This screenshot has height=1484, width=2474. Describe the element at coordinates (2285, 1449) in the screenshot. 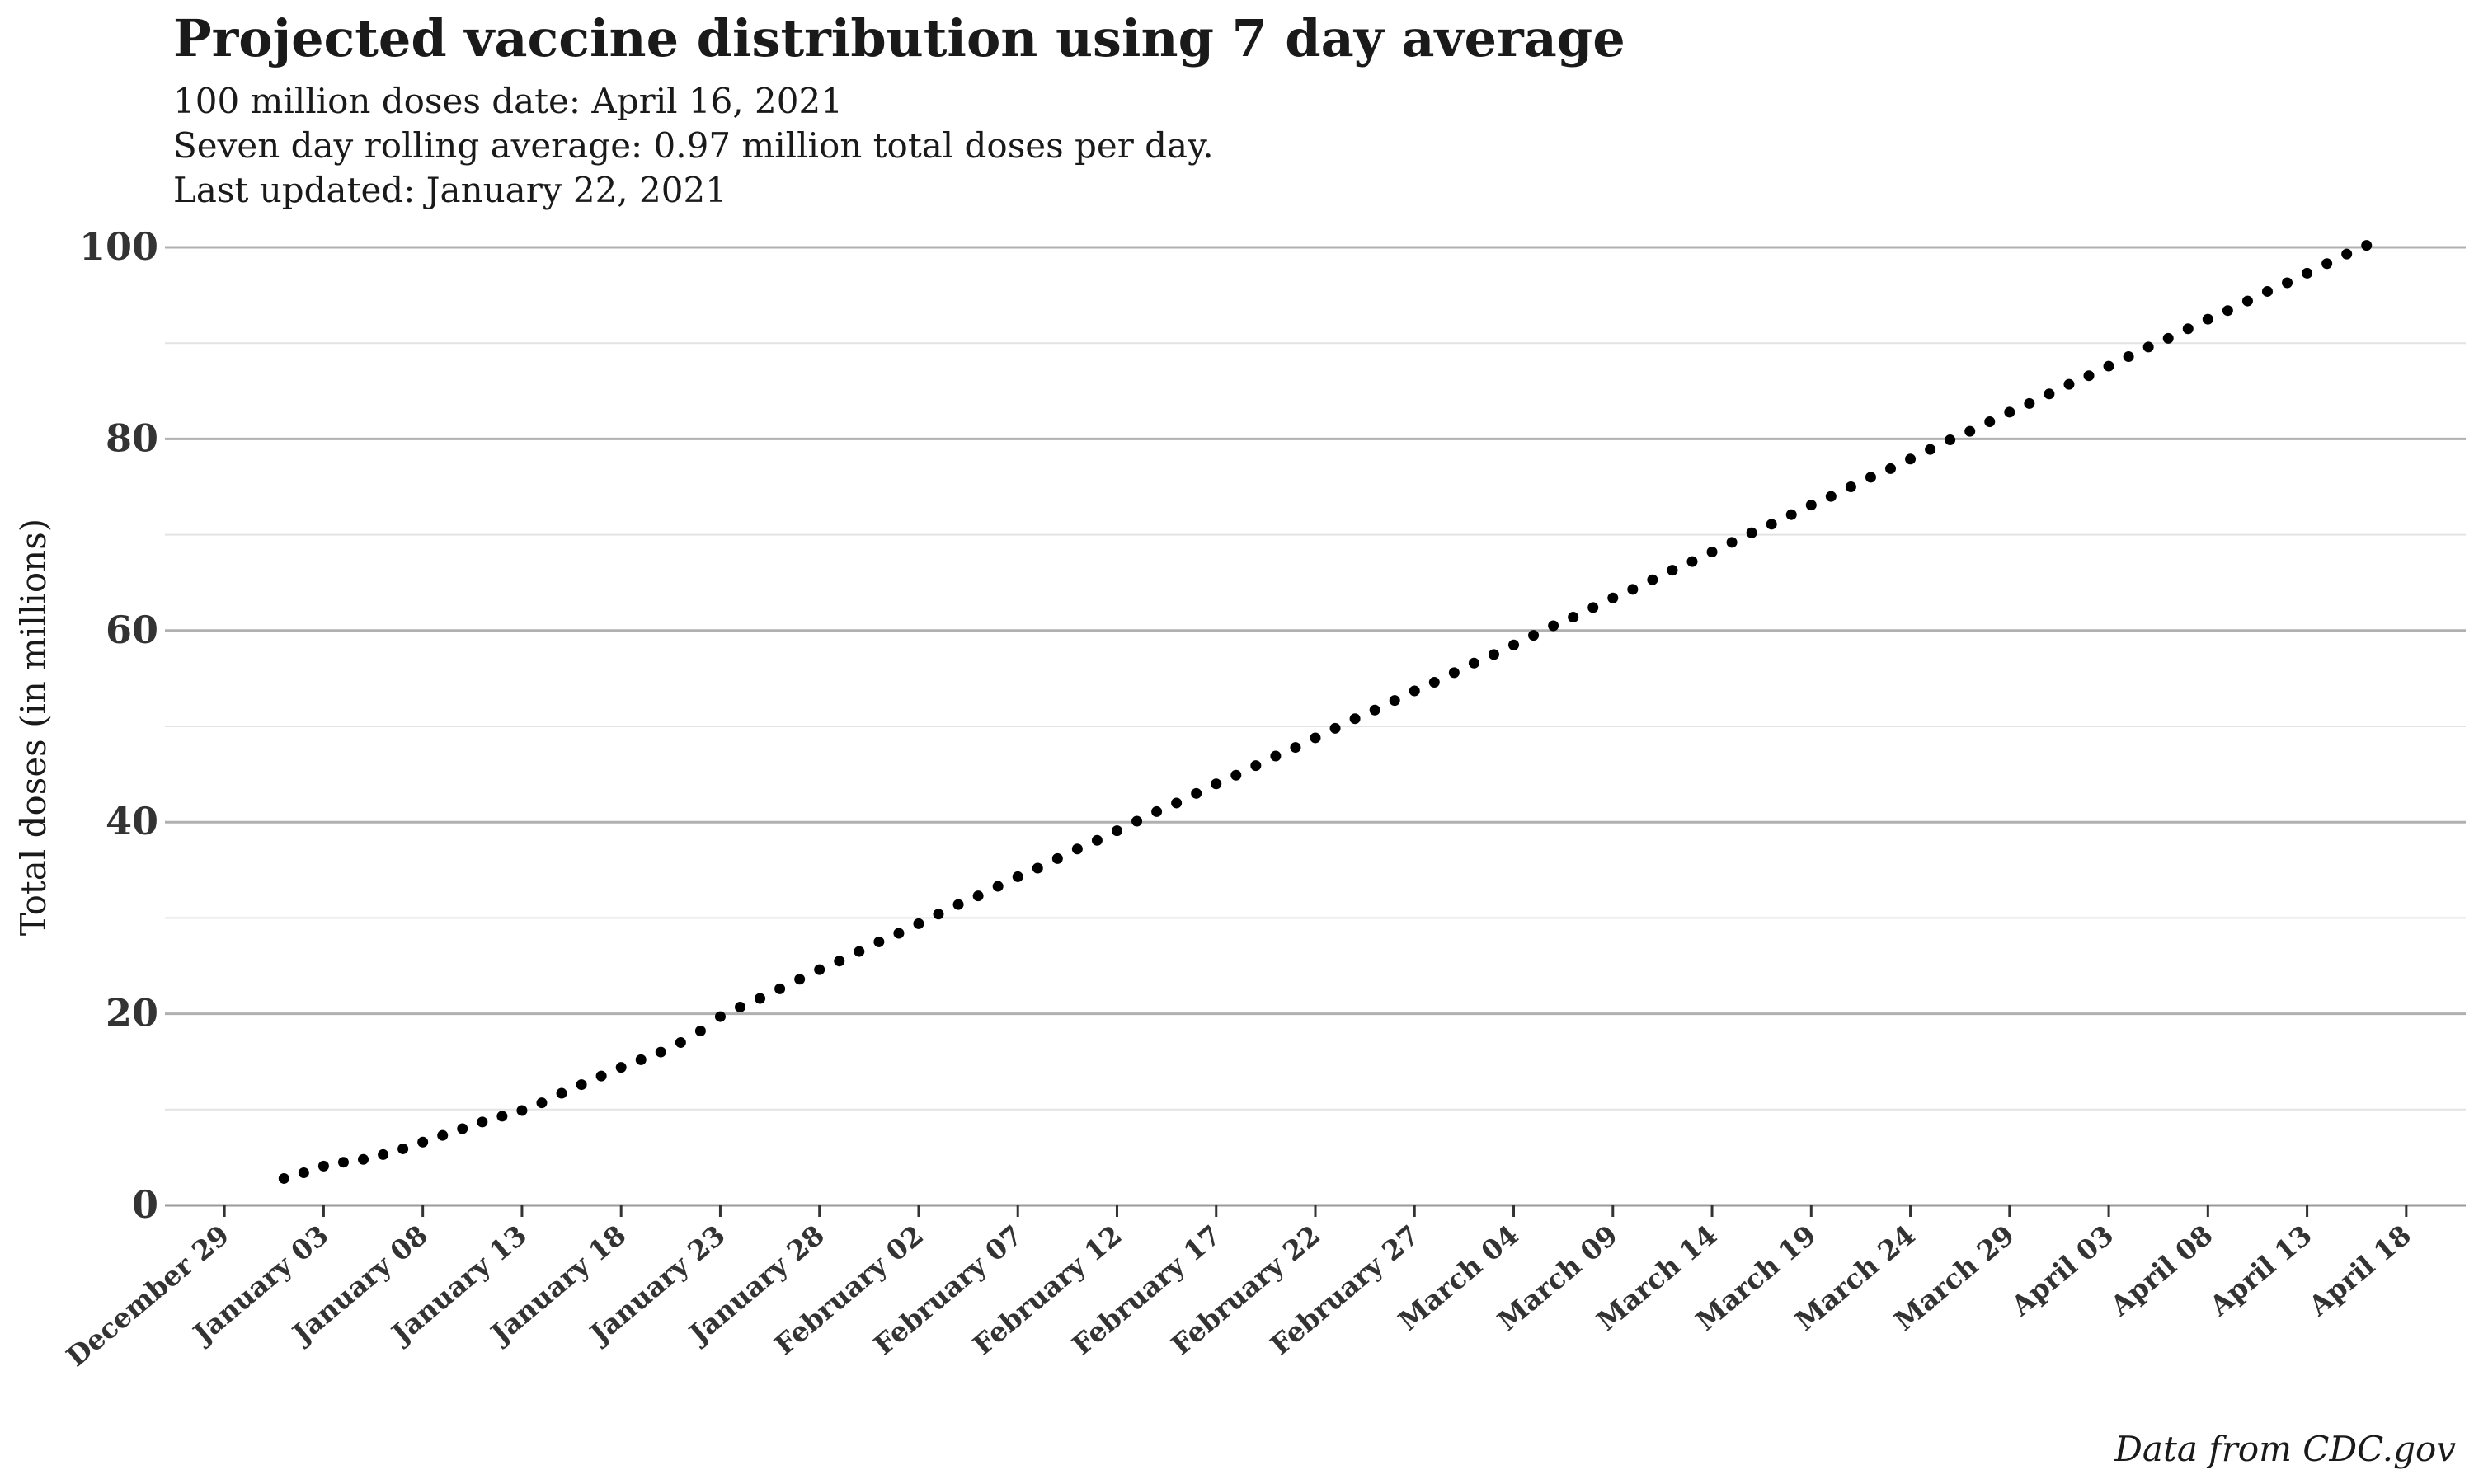

I see `source-caption: Data from CDC.gov` at that location.